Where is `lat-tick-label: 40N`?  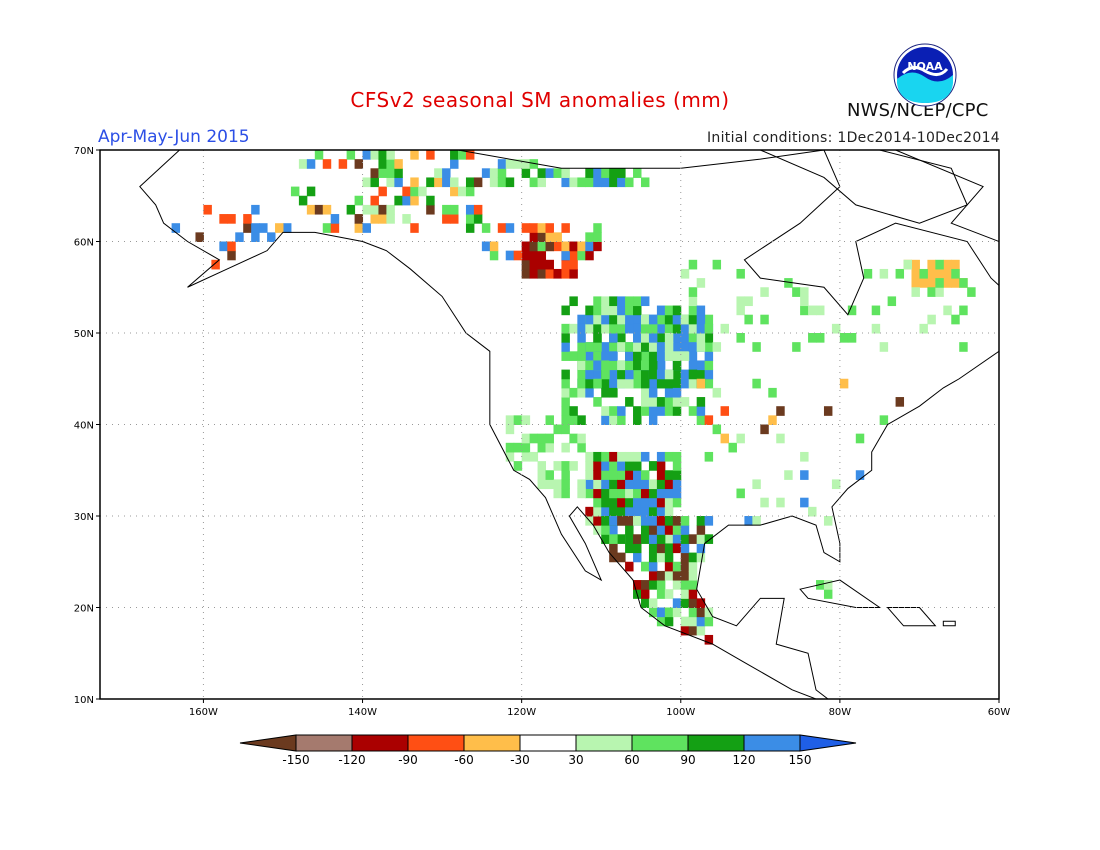 lat-tick-label: 40N is located at coordinates (84, 426).